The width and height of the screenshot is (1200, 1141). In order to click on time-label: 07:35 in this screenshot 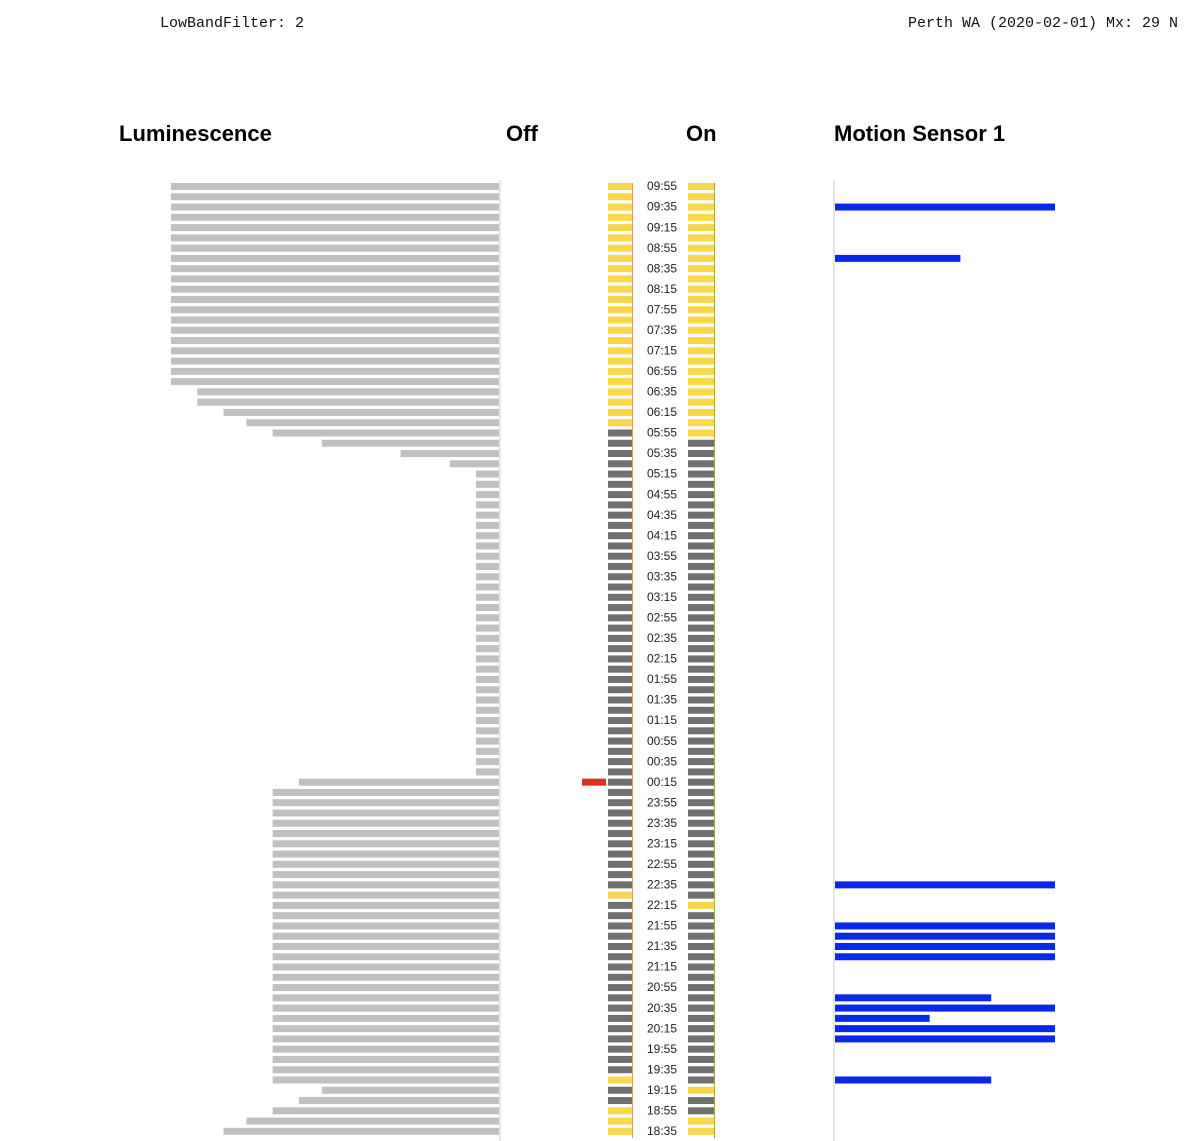, I will do `click(662, 330)`.